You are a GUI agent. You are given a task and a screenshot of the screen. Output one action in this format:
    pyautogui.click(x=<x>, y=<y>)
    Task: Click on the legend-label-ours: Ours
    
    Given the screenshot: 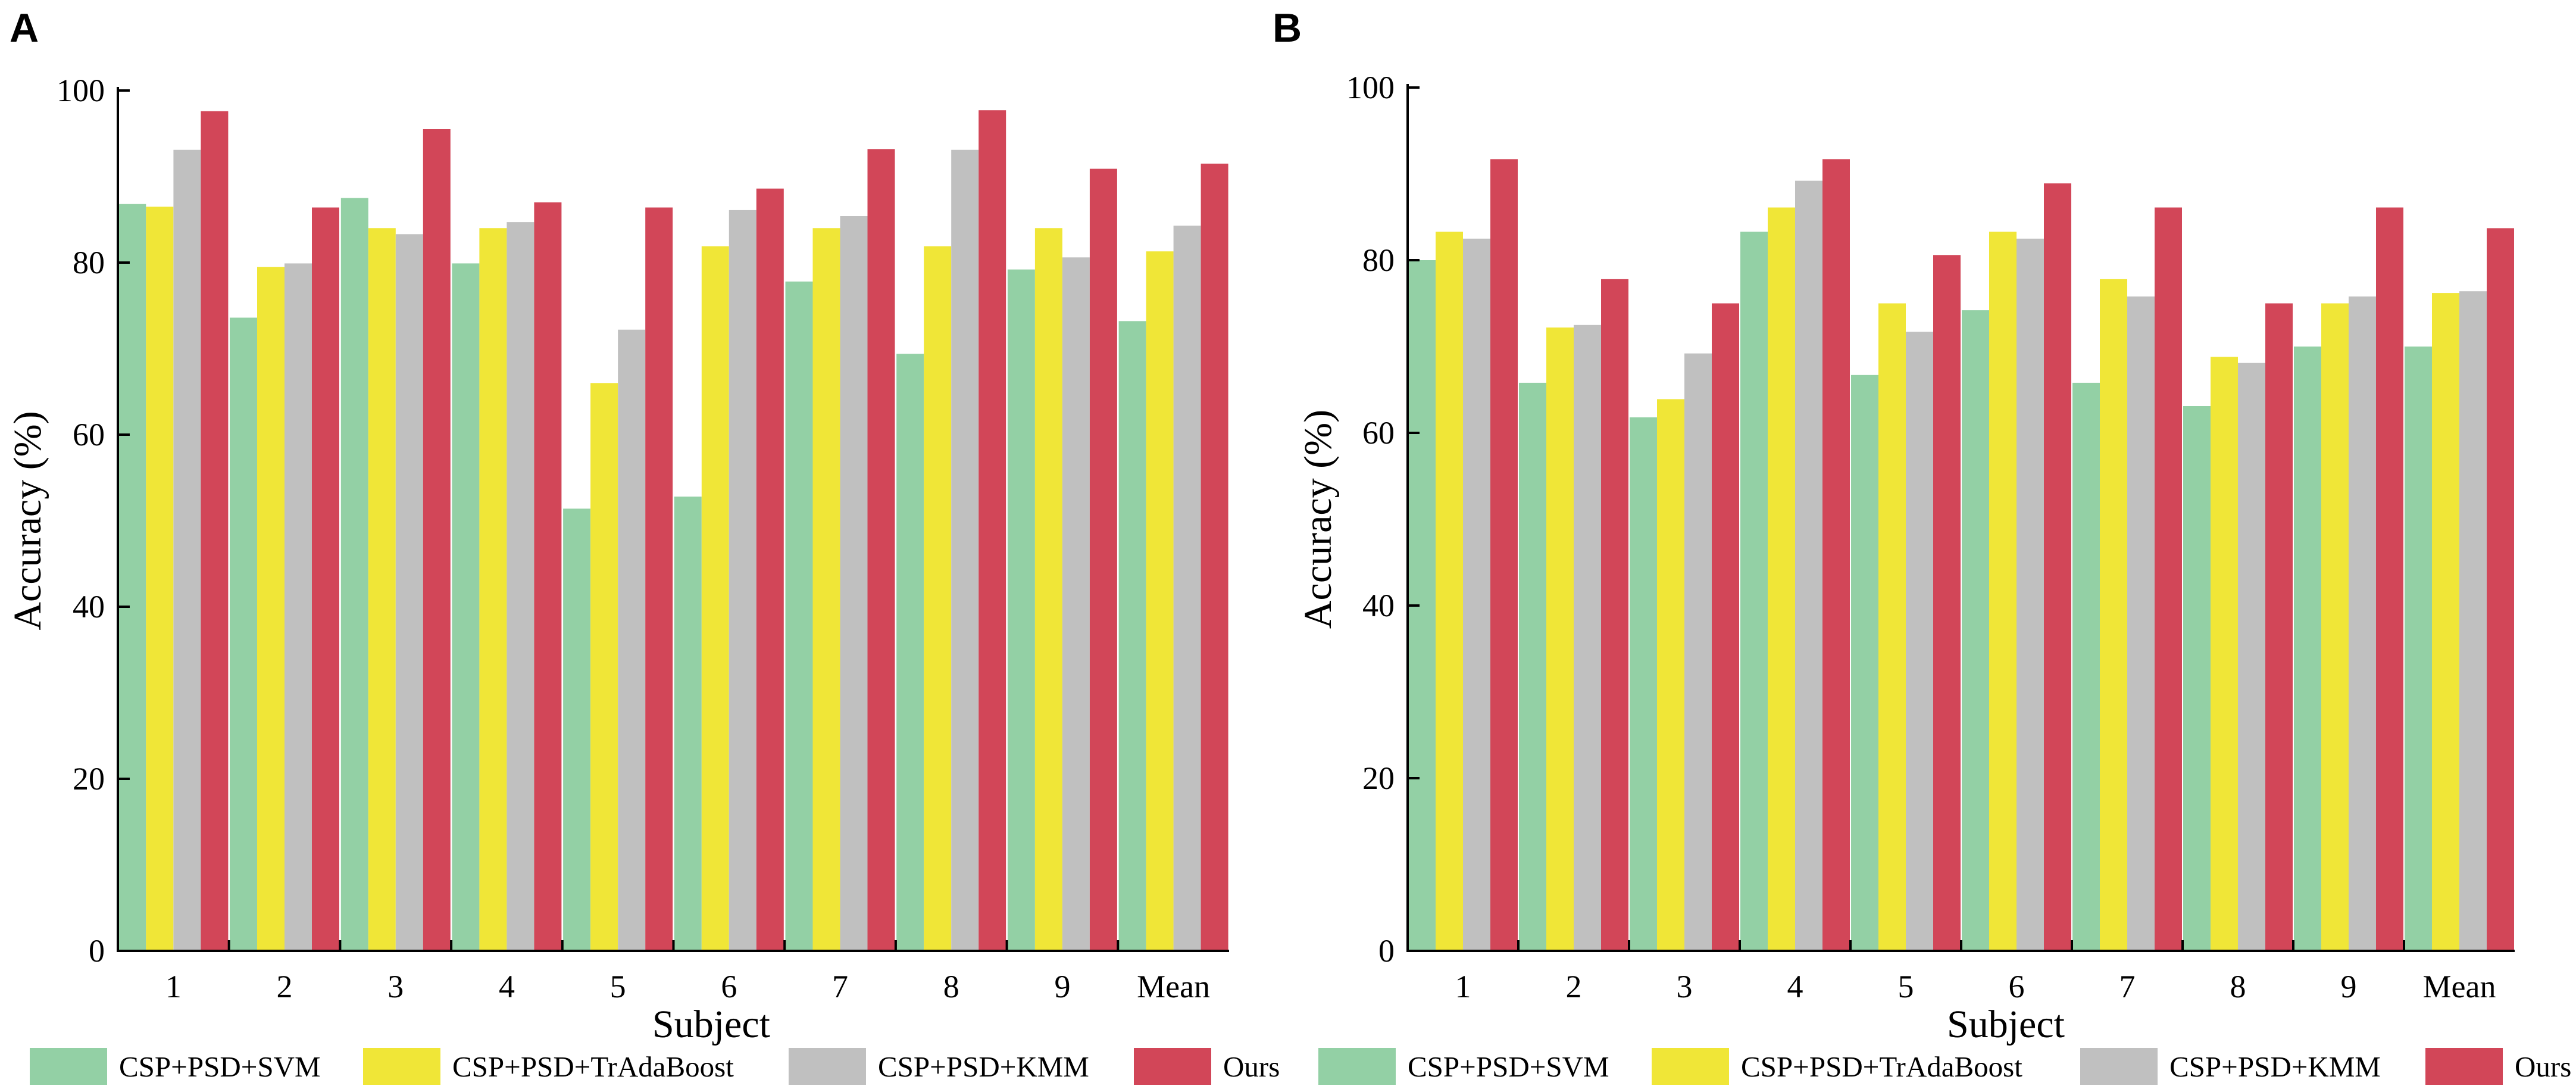 What is the action you would take?
    pyautogui.click(x=2543, y=1067)
    